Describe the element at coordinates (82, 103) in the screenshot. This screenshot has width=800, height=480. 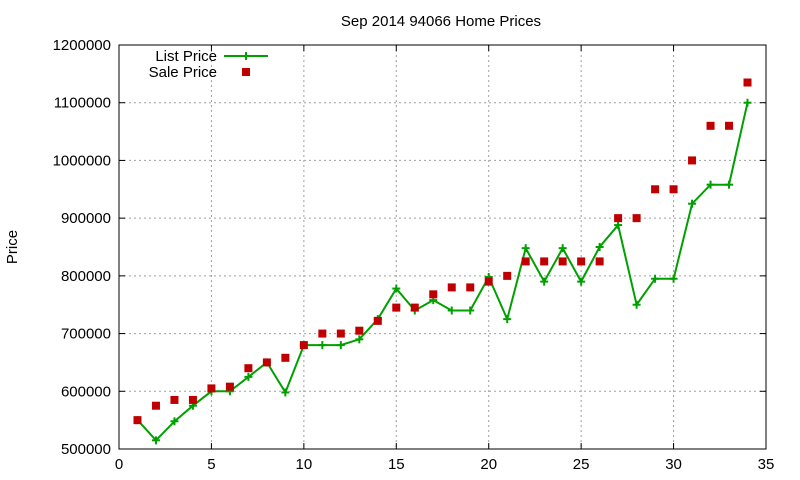
I see `y-tick-label: 1100000` at that location.